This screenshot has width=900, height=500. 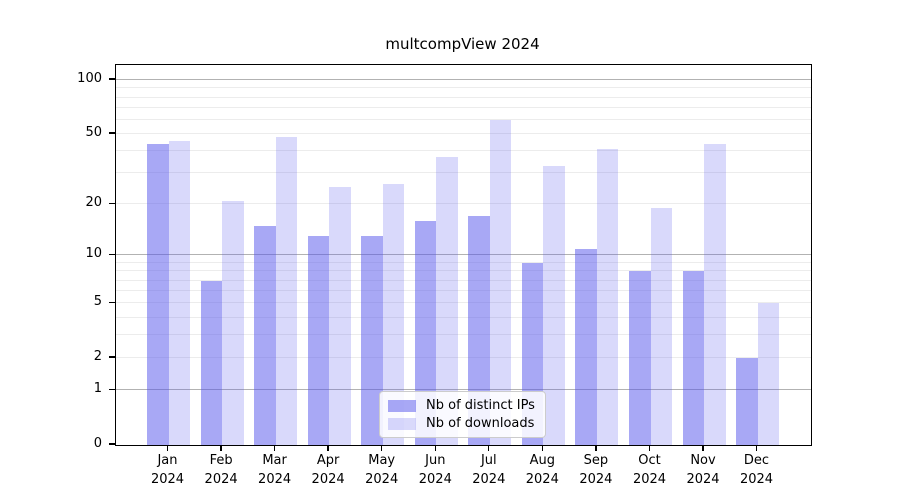 What do you see at coordinates (97, 302) in the screenshot?
I see `y-axis-tick-label: 5` at bounding box center [97, 302].